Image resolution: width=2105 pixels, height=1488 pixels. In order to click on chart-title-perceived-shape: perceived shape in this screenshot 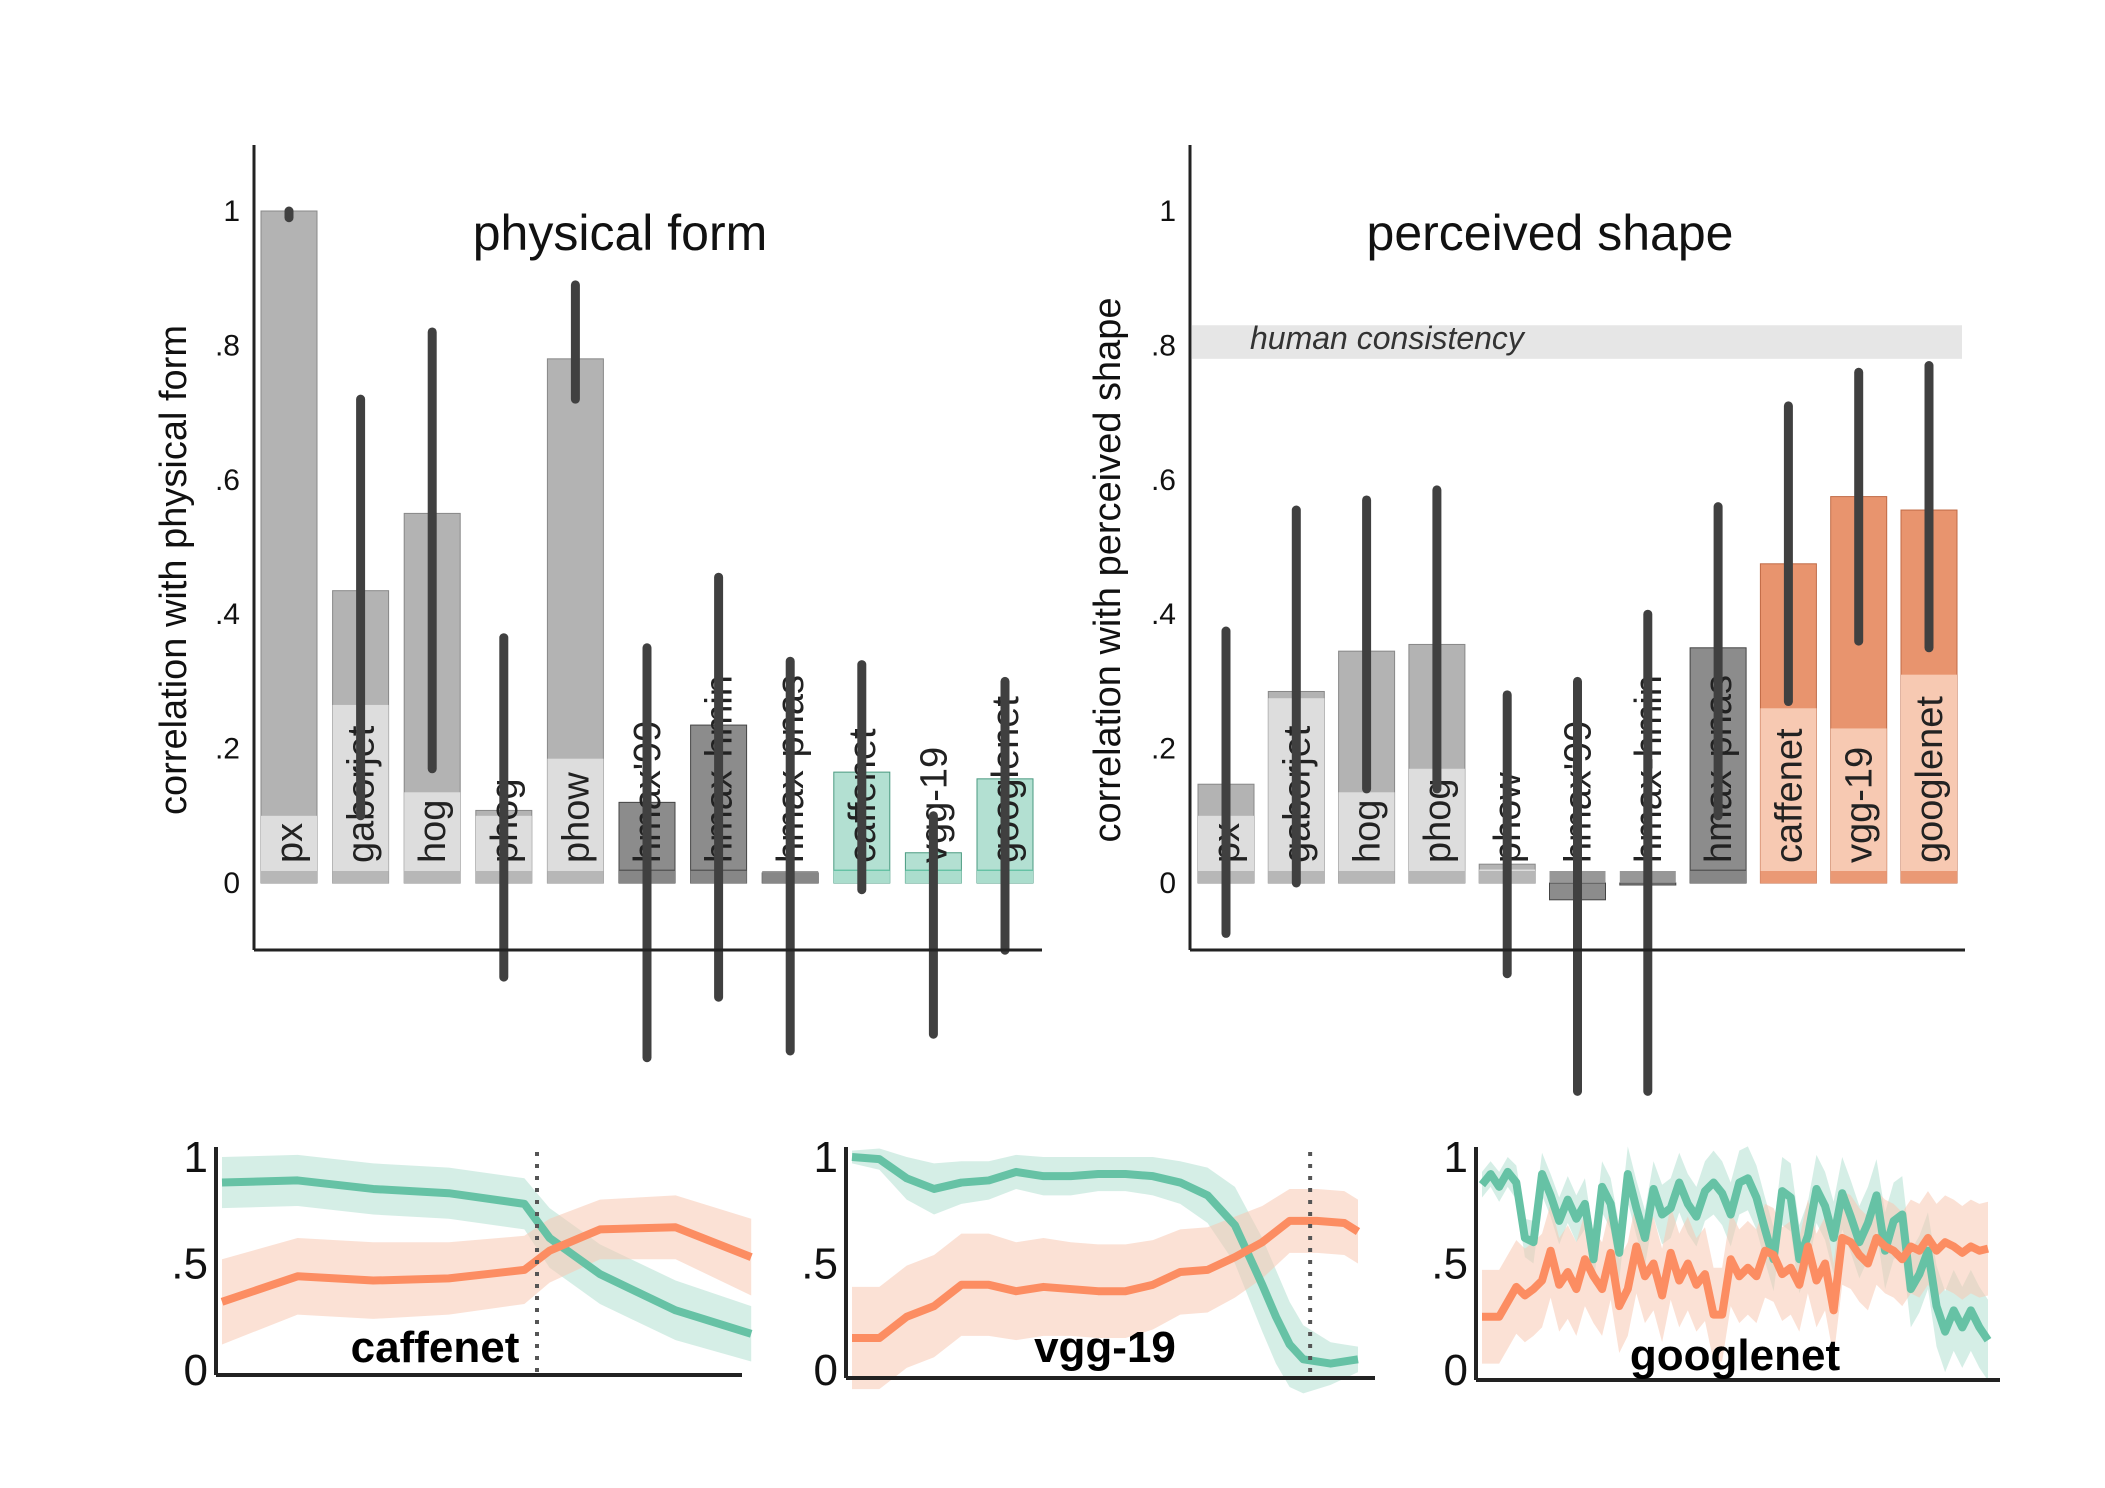, I will do `click(1550, 233)`.